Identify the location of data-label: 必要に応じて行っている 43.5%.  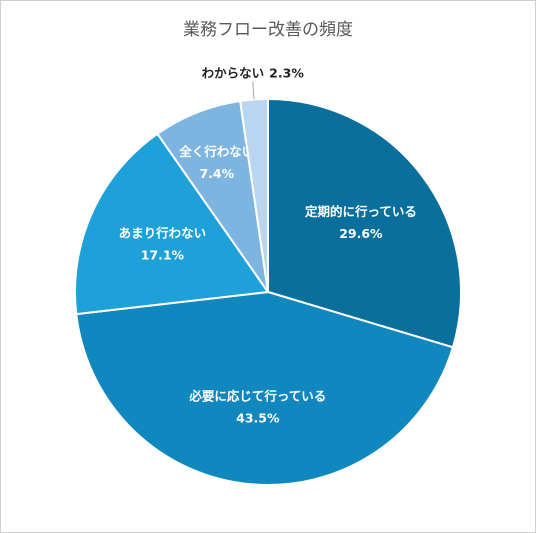
(257, 406).